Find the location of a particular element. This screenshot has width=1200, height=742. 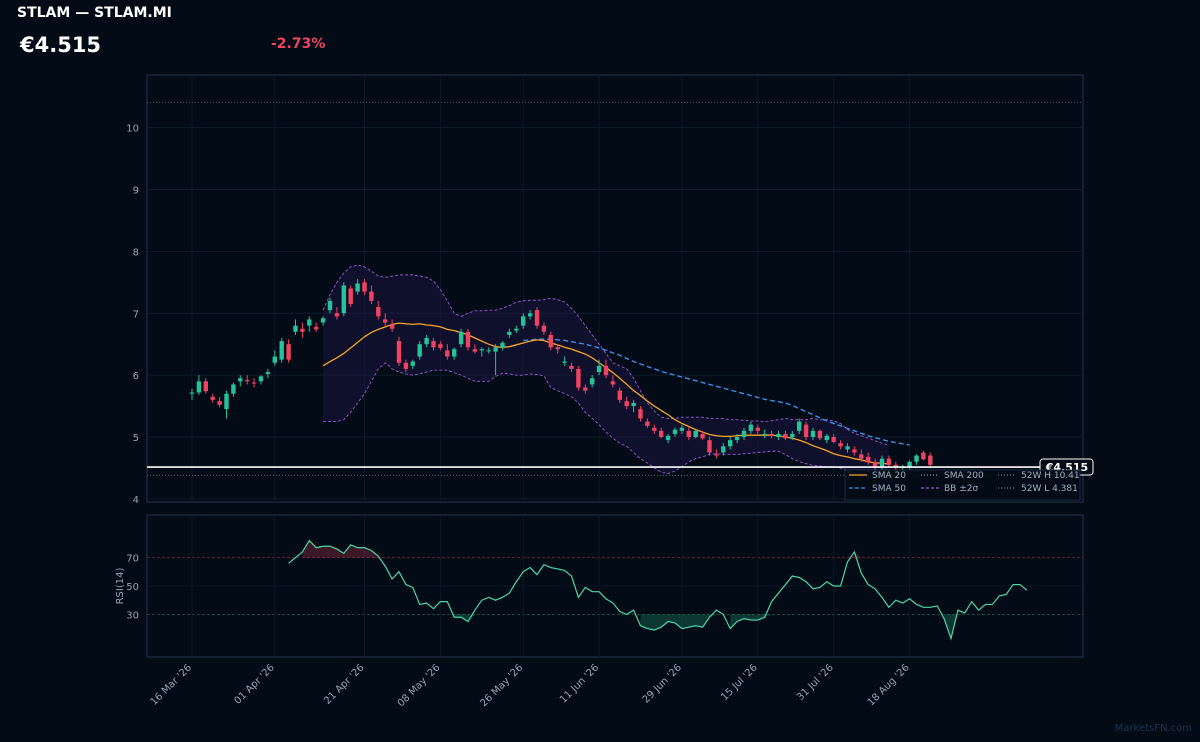

legend-label: SMA 20 is located at coordinates (889, 476).